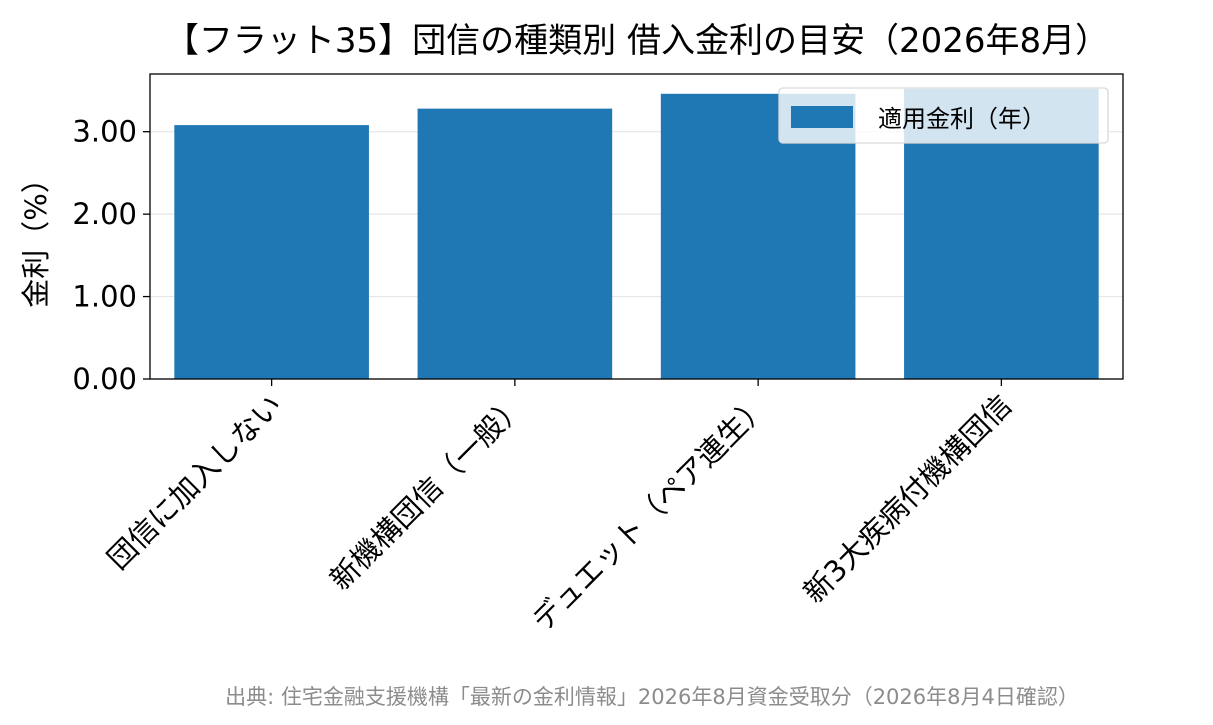 The width and height of the screenshot is (1213, 725). What do you see at coordinates (908, 499) in the screenshot?
I see `x-tick-label: 新3大疾病付機構団信` at bounding box center [908, 499].